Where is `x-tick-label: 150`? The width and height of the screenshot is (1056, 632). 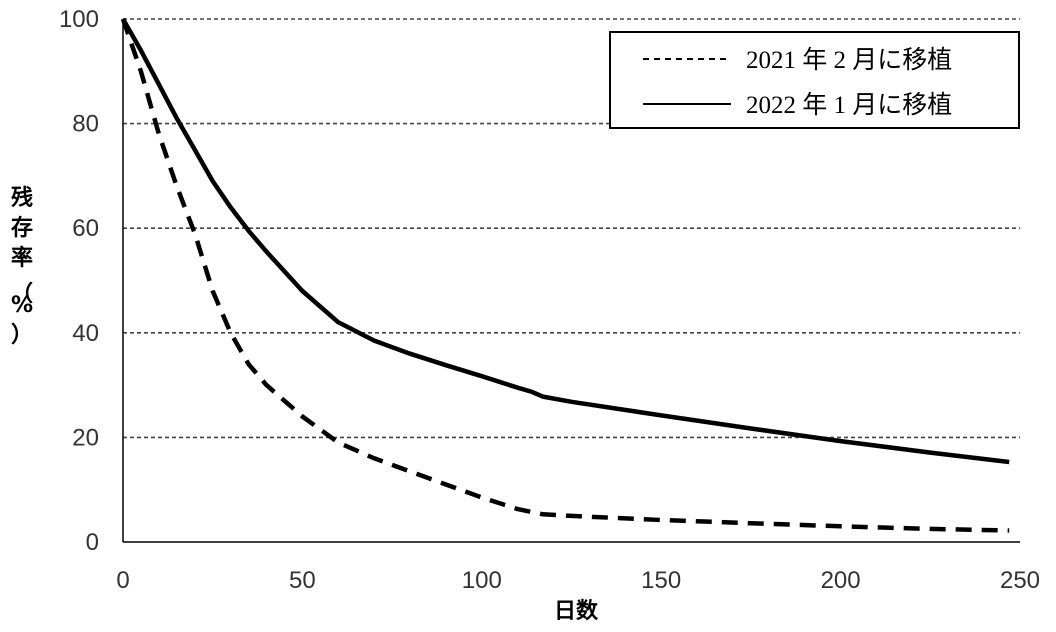
x-tick-label: 150 is located at coordinates (661, 580).